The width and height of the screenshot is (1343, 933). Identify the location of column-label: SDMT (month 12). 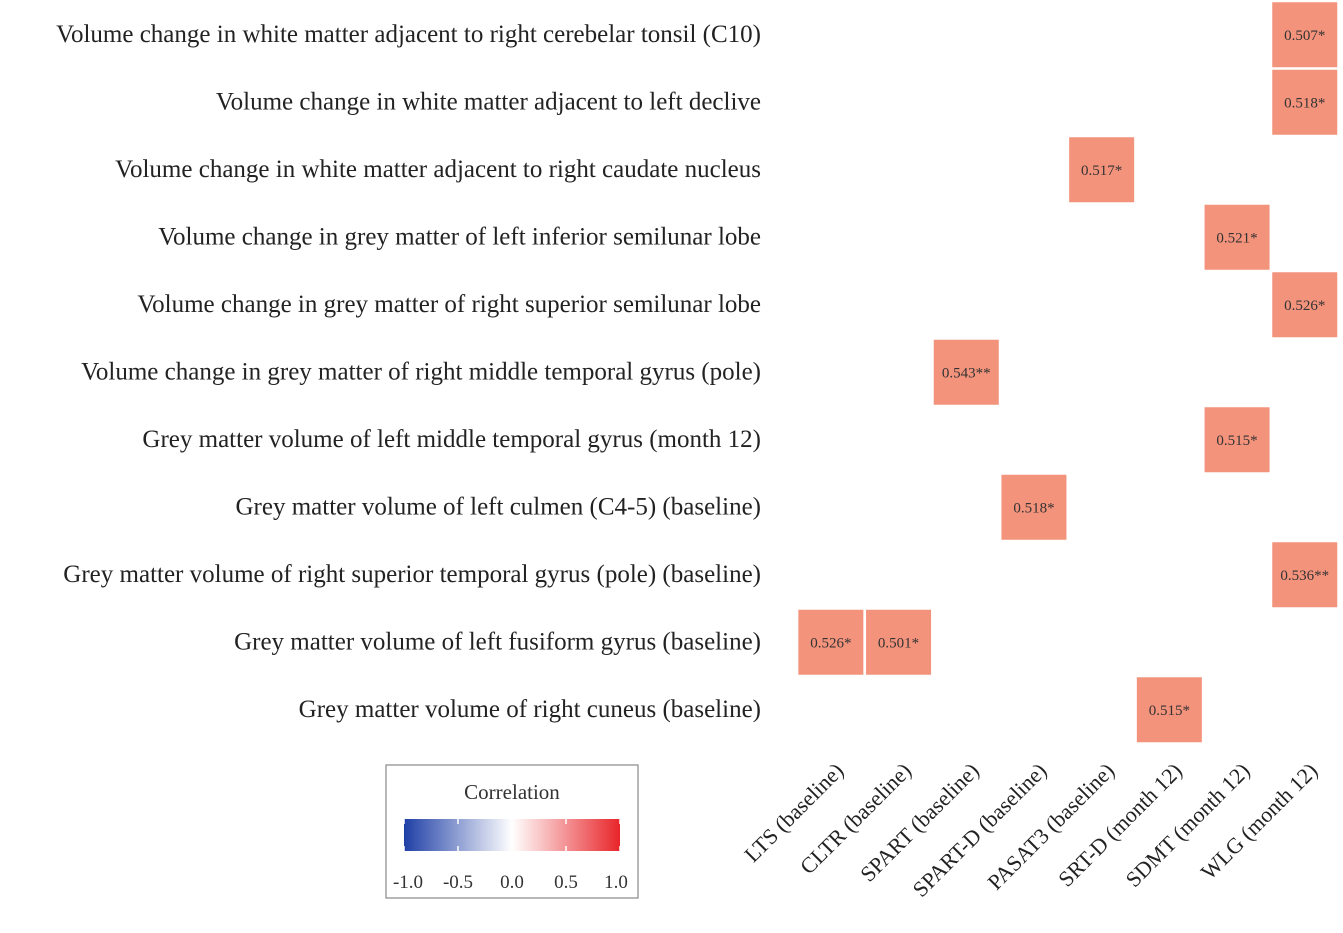
(1188, 825).